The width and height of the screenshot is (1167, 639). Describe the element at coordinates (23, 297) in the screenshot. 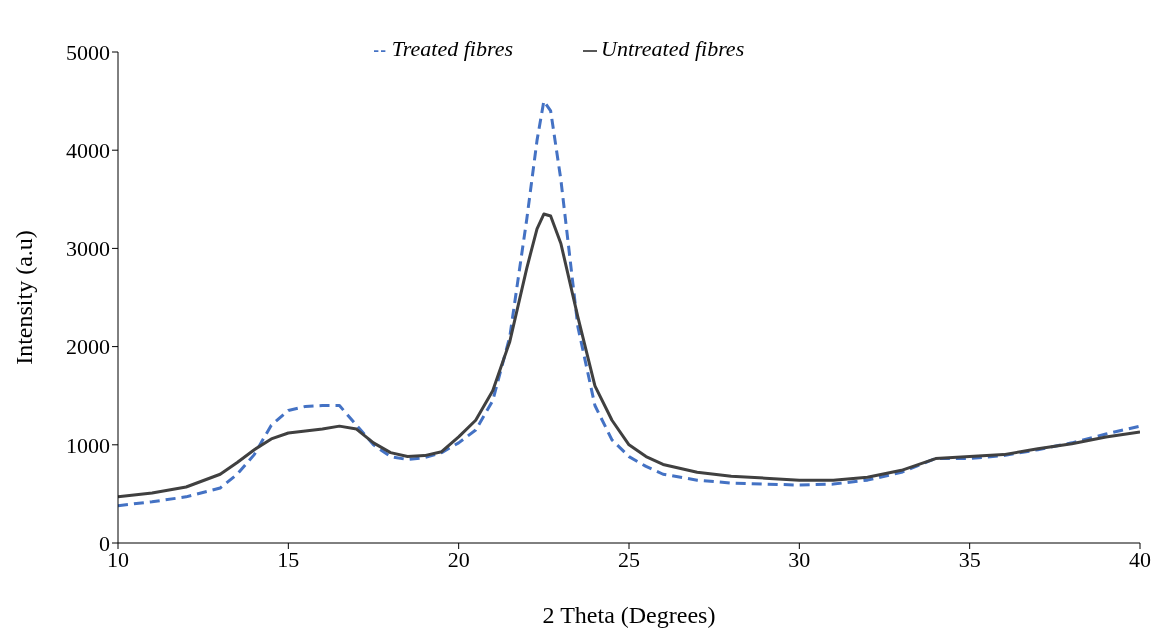

I see `y-axis-title: Intensity (a.u)` at that location.